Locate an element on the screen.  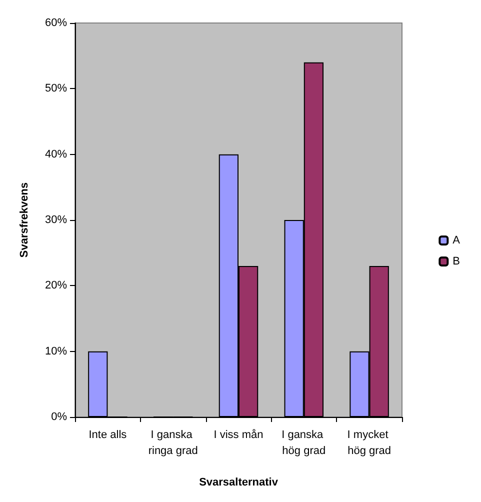
x-tick-label: I ganska ringa grad is located at coordinates (173, 443).